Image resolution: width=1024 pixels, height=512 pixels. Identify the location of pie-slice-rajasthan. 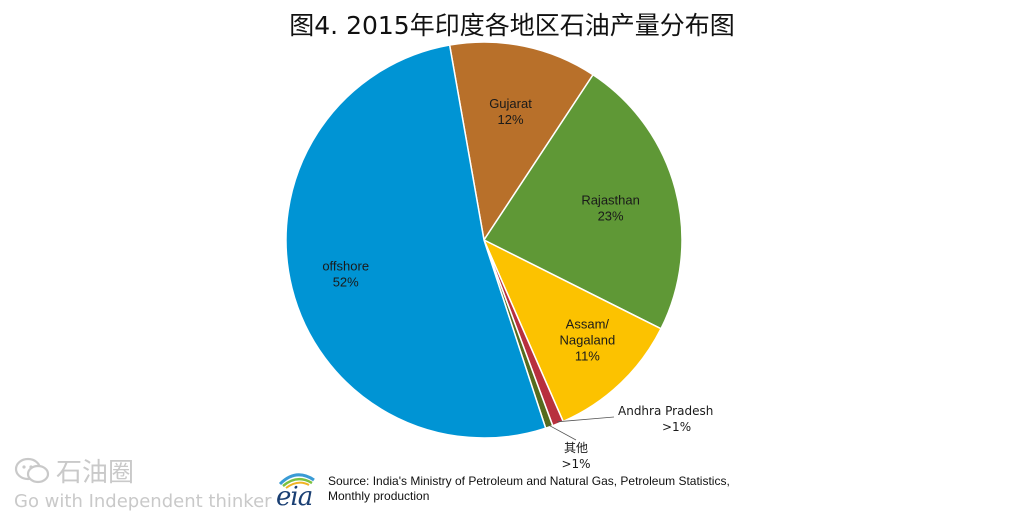
(582, 201).